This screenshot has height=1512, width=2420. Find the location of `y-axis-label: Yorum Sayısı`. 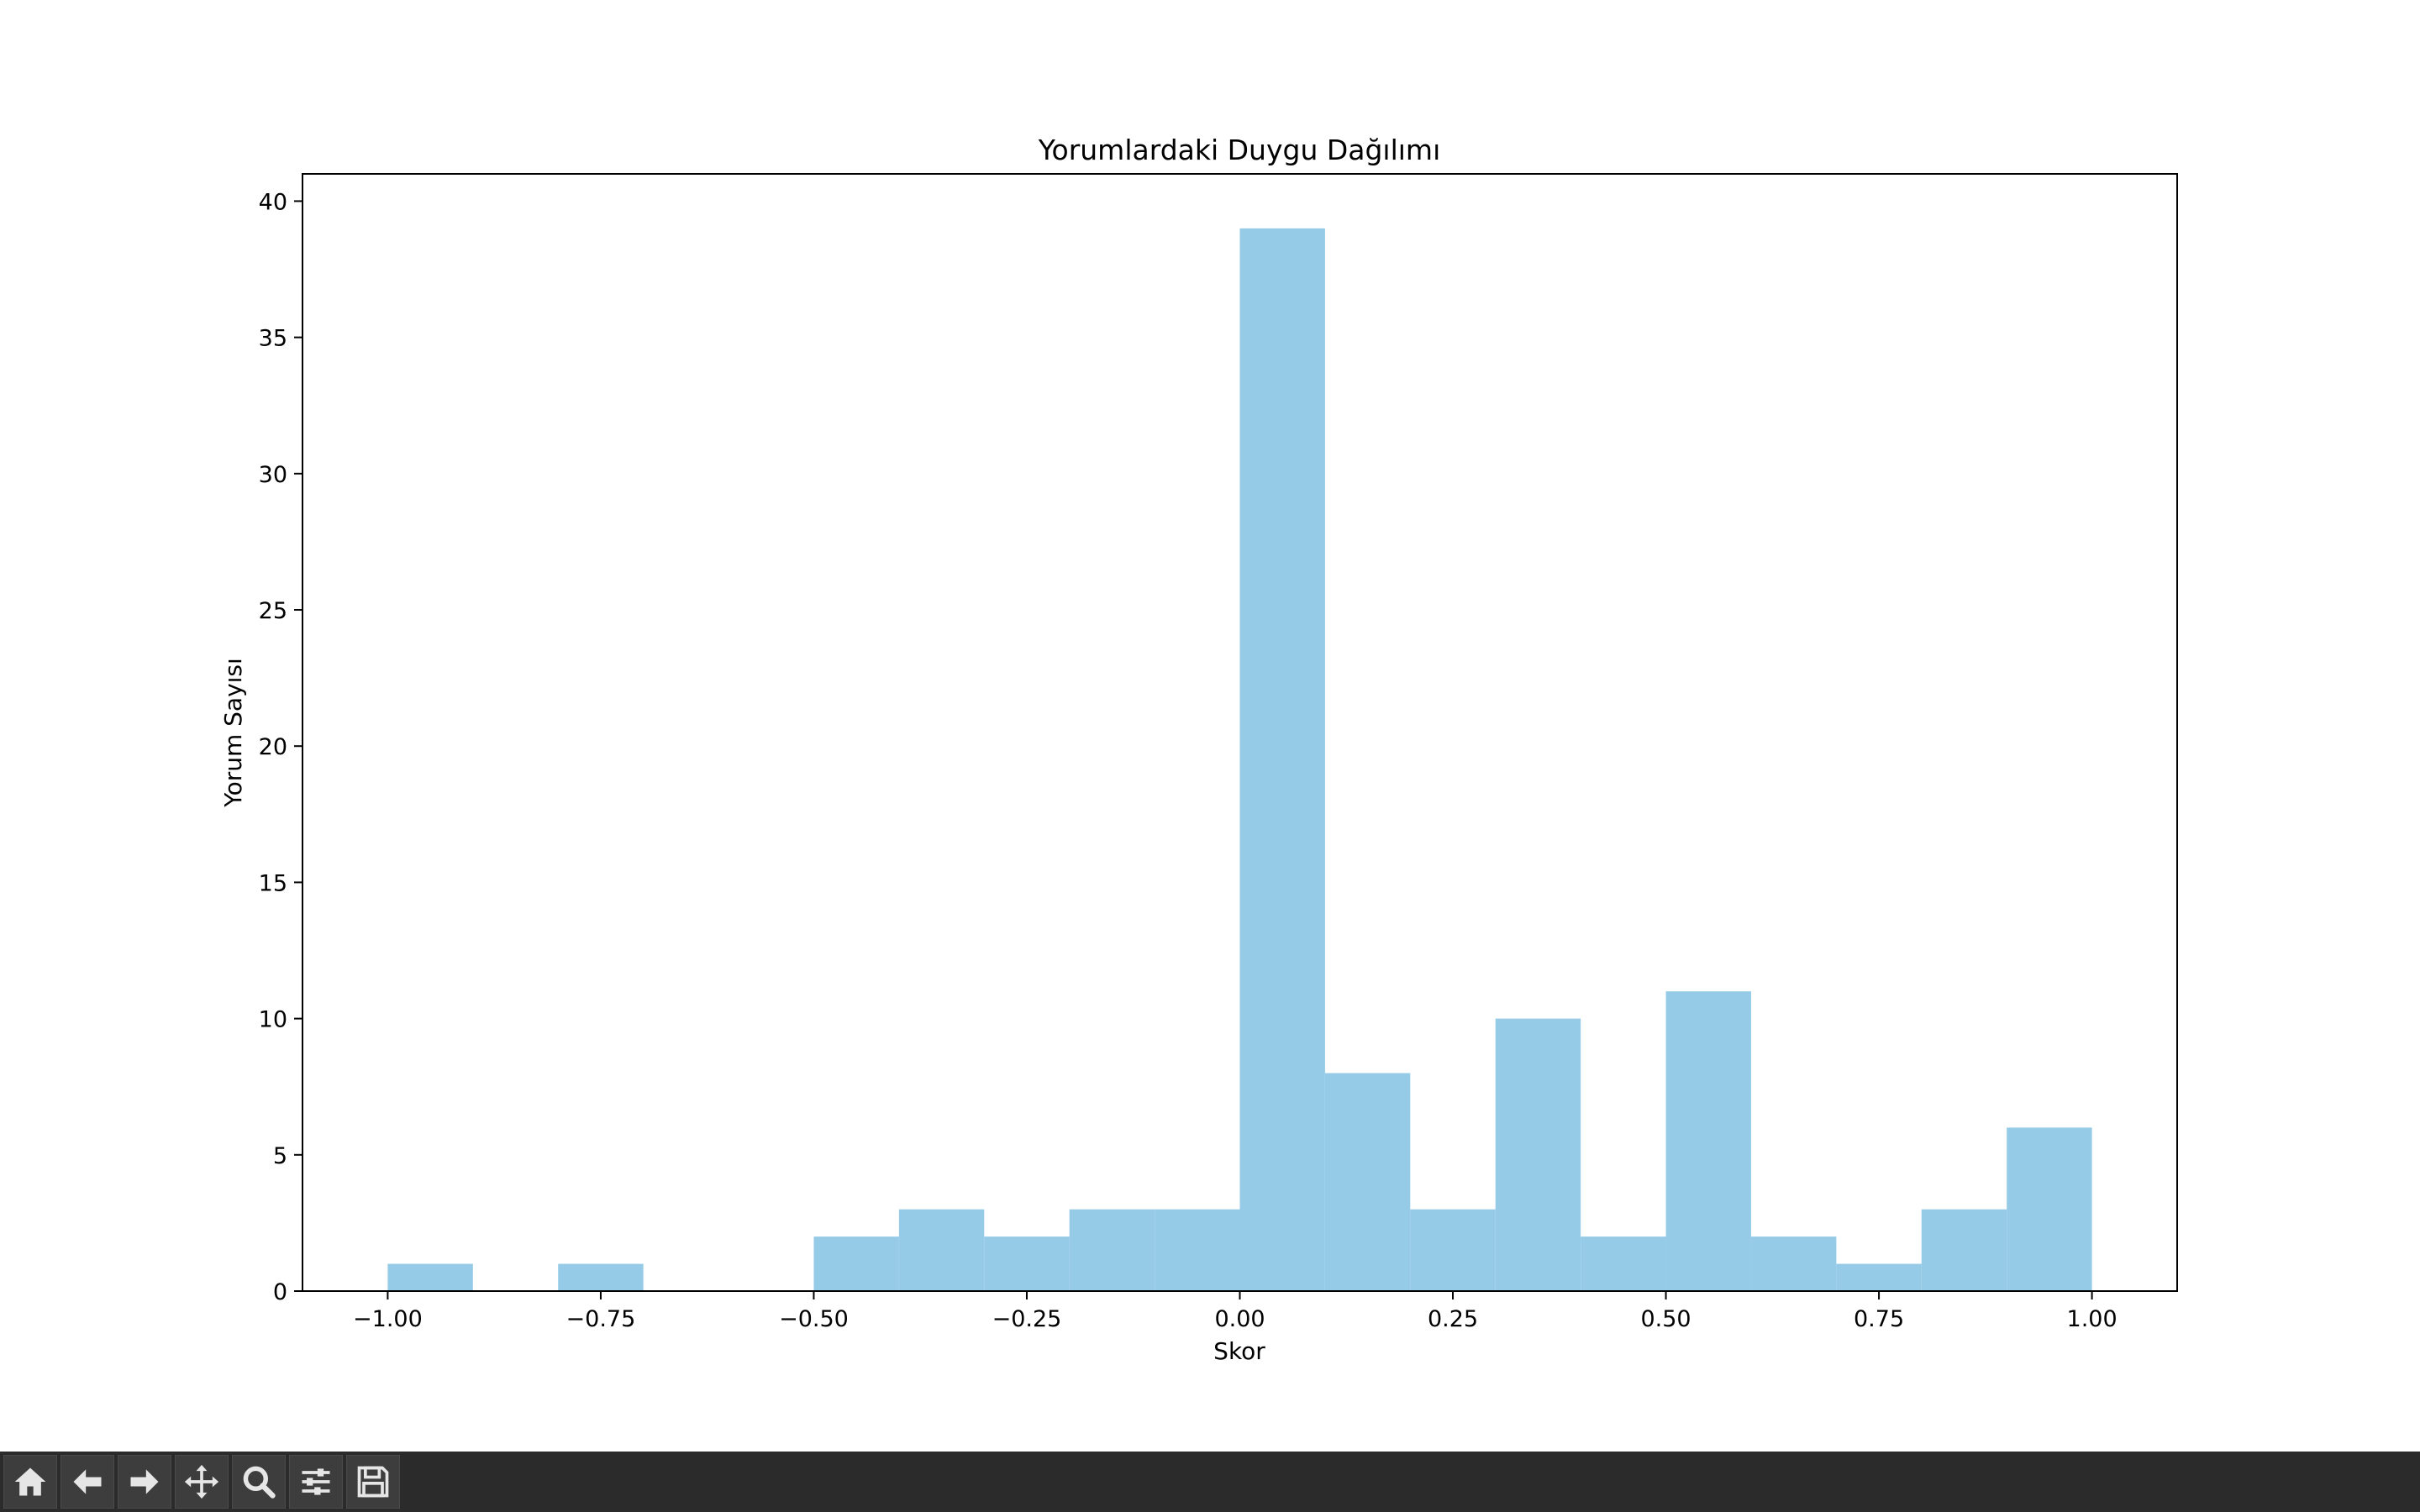

y-axis-label: Yorum Sayısı is located at coordinates (233, 733).